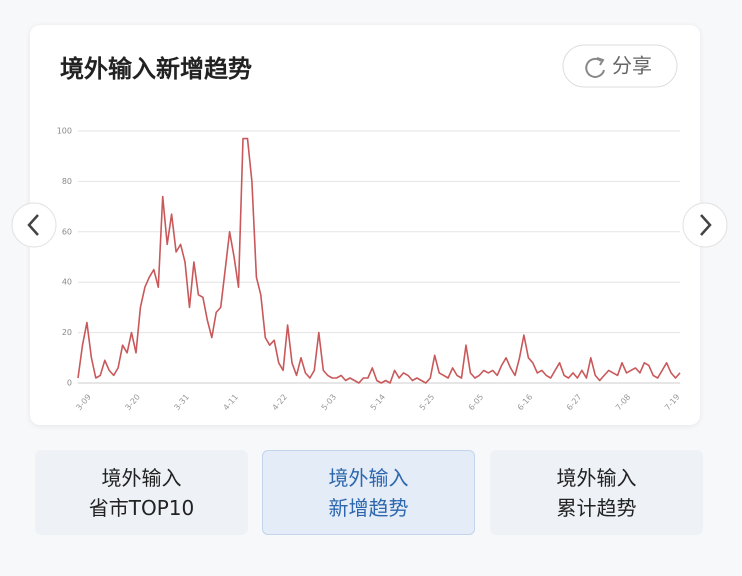  I want to click on y-tick-label: 20, so click(67, 332).